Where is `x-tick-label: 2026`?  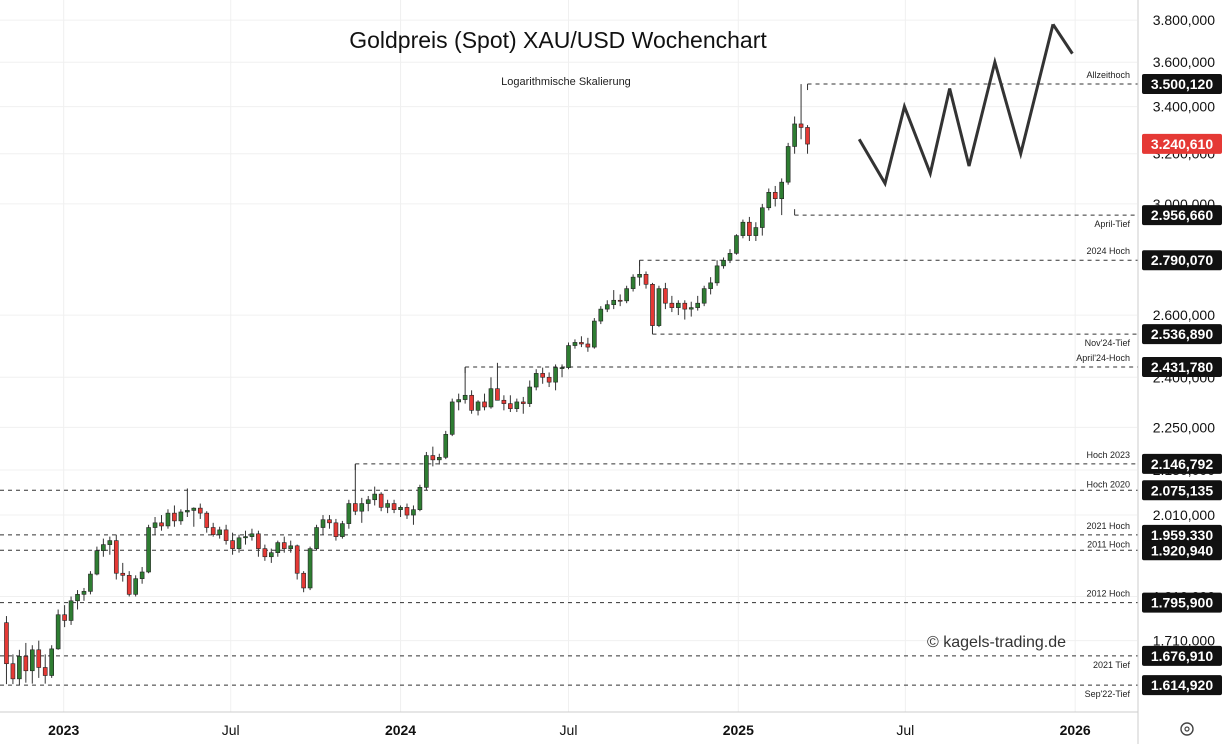
x-tick-label: 2026 is located at coordinates (1075, 730).